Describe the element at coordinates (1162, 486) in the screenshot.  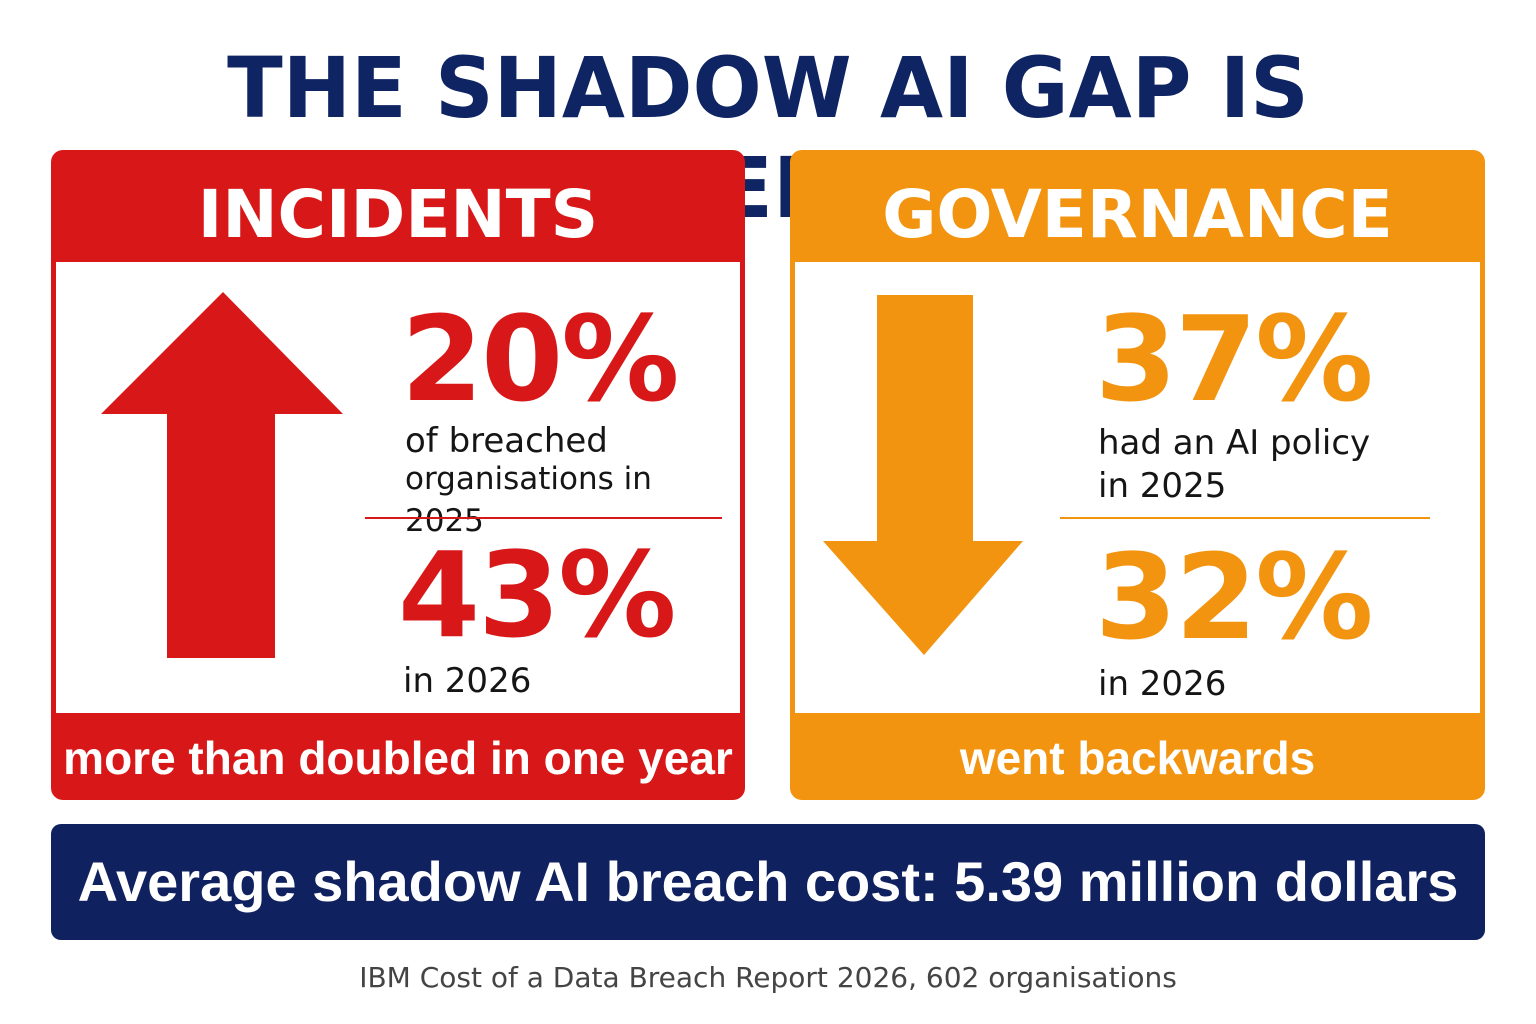
I see `governance-label-2025-line2: in 2025` at that location.